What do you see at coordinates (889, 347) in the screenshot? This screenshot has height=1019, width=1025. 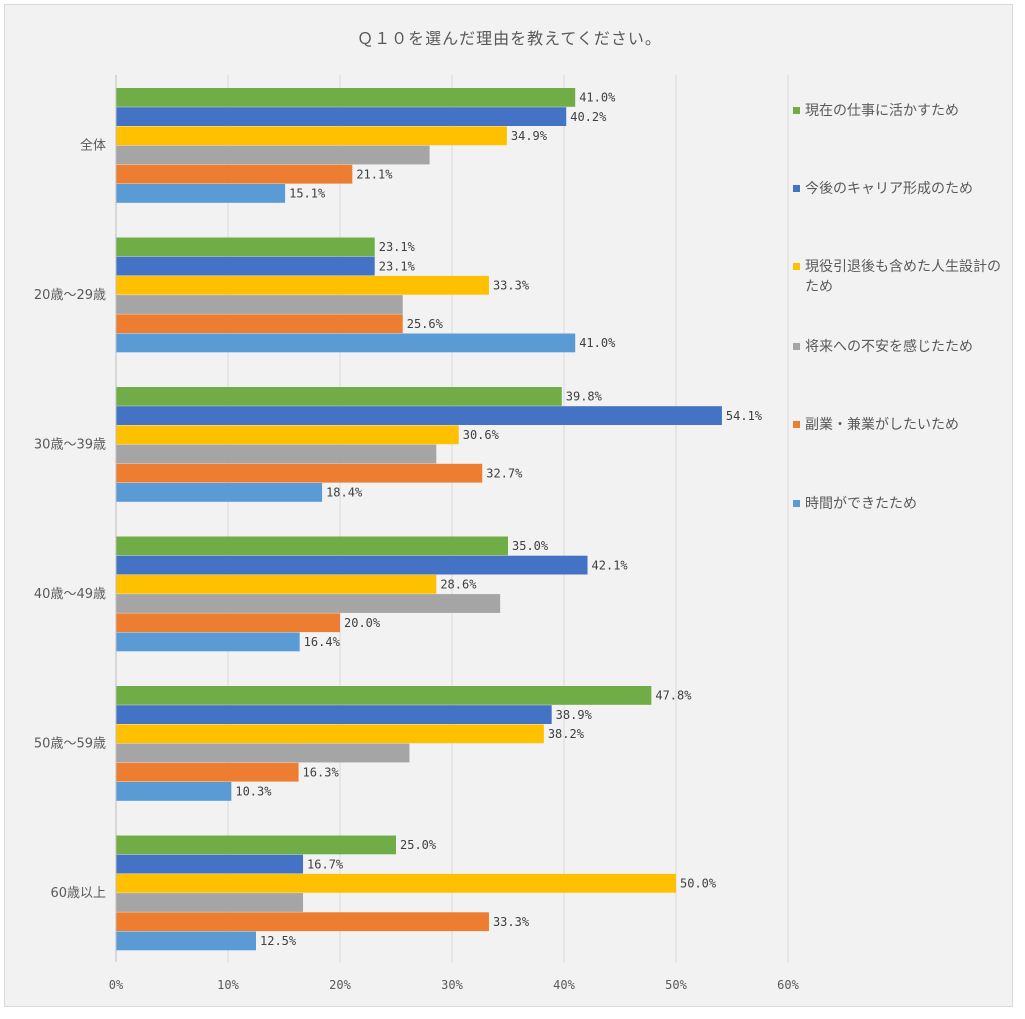 I see `legend-label: 将来への不安を感じたため` at bounding box center [889, 347].